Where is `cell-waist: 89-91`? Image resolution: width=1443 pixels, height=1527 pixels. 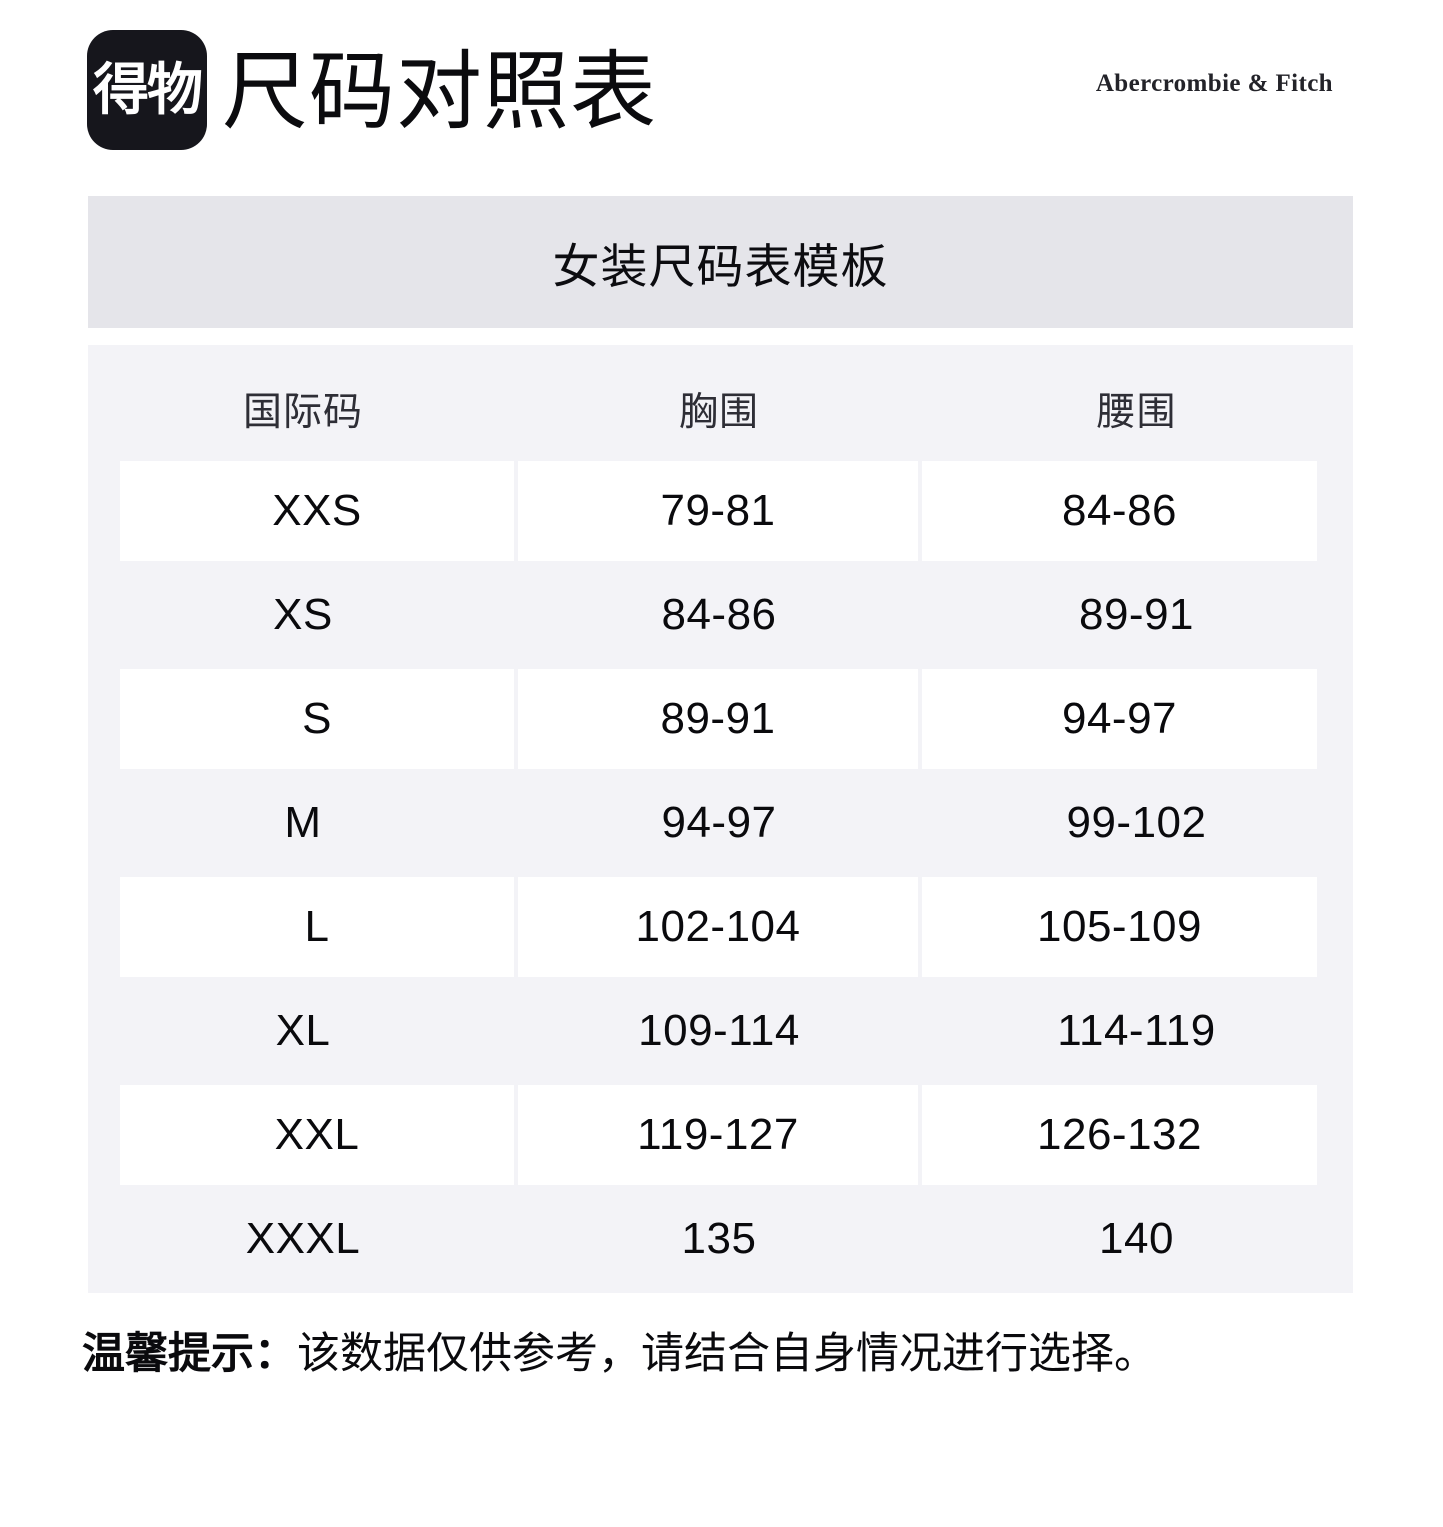
cell-waist: 89-91 is located at coordinates (1136, 615).